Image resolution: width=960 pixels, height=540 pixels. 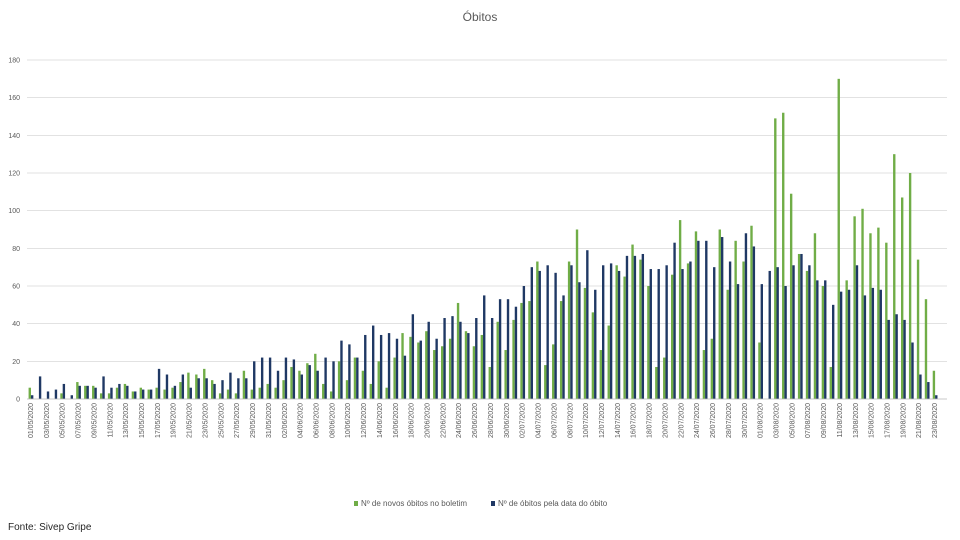 What do you see at coordinates (14, 231) in the screenshot?
I see `y-axis: 0 20 40 60 80 100 120 140 160 180` at bounding box center [14, 231].